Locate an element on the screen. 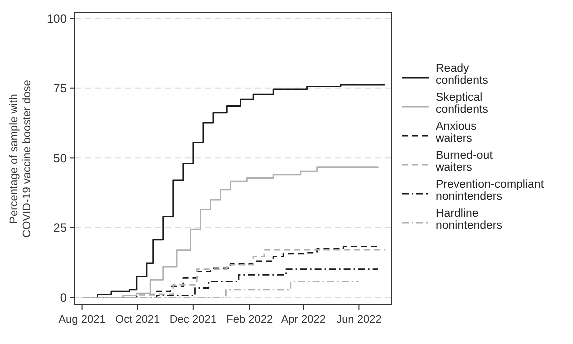 The image size is (573, 344). x-tick-label: Dec 2021 is located at coordinates (193, 320).